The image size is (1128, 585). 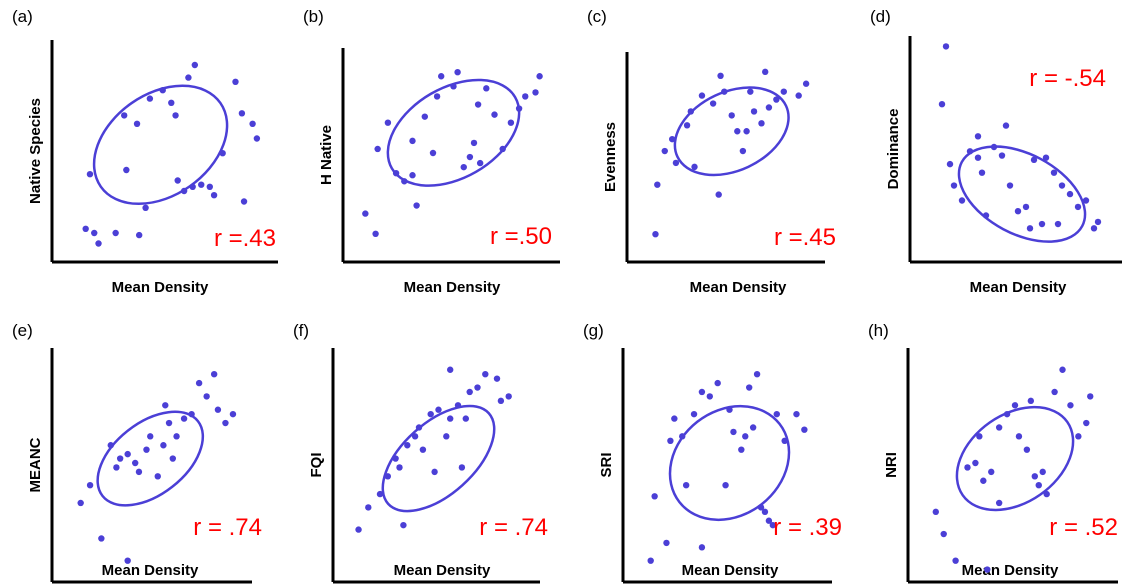 I want to click on panel-label: (e), so click(x=22, y=330).